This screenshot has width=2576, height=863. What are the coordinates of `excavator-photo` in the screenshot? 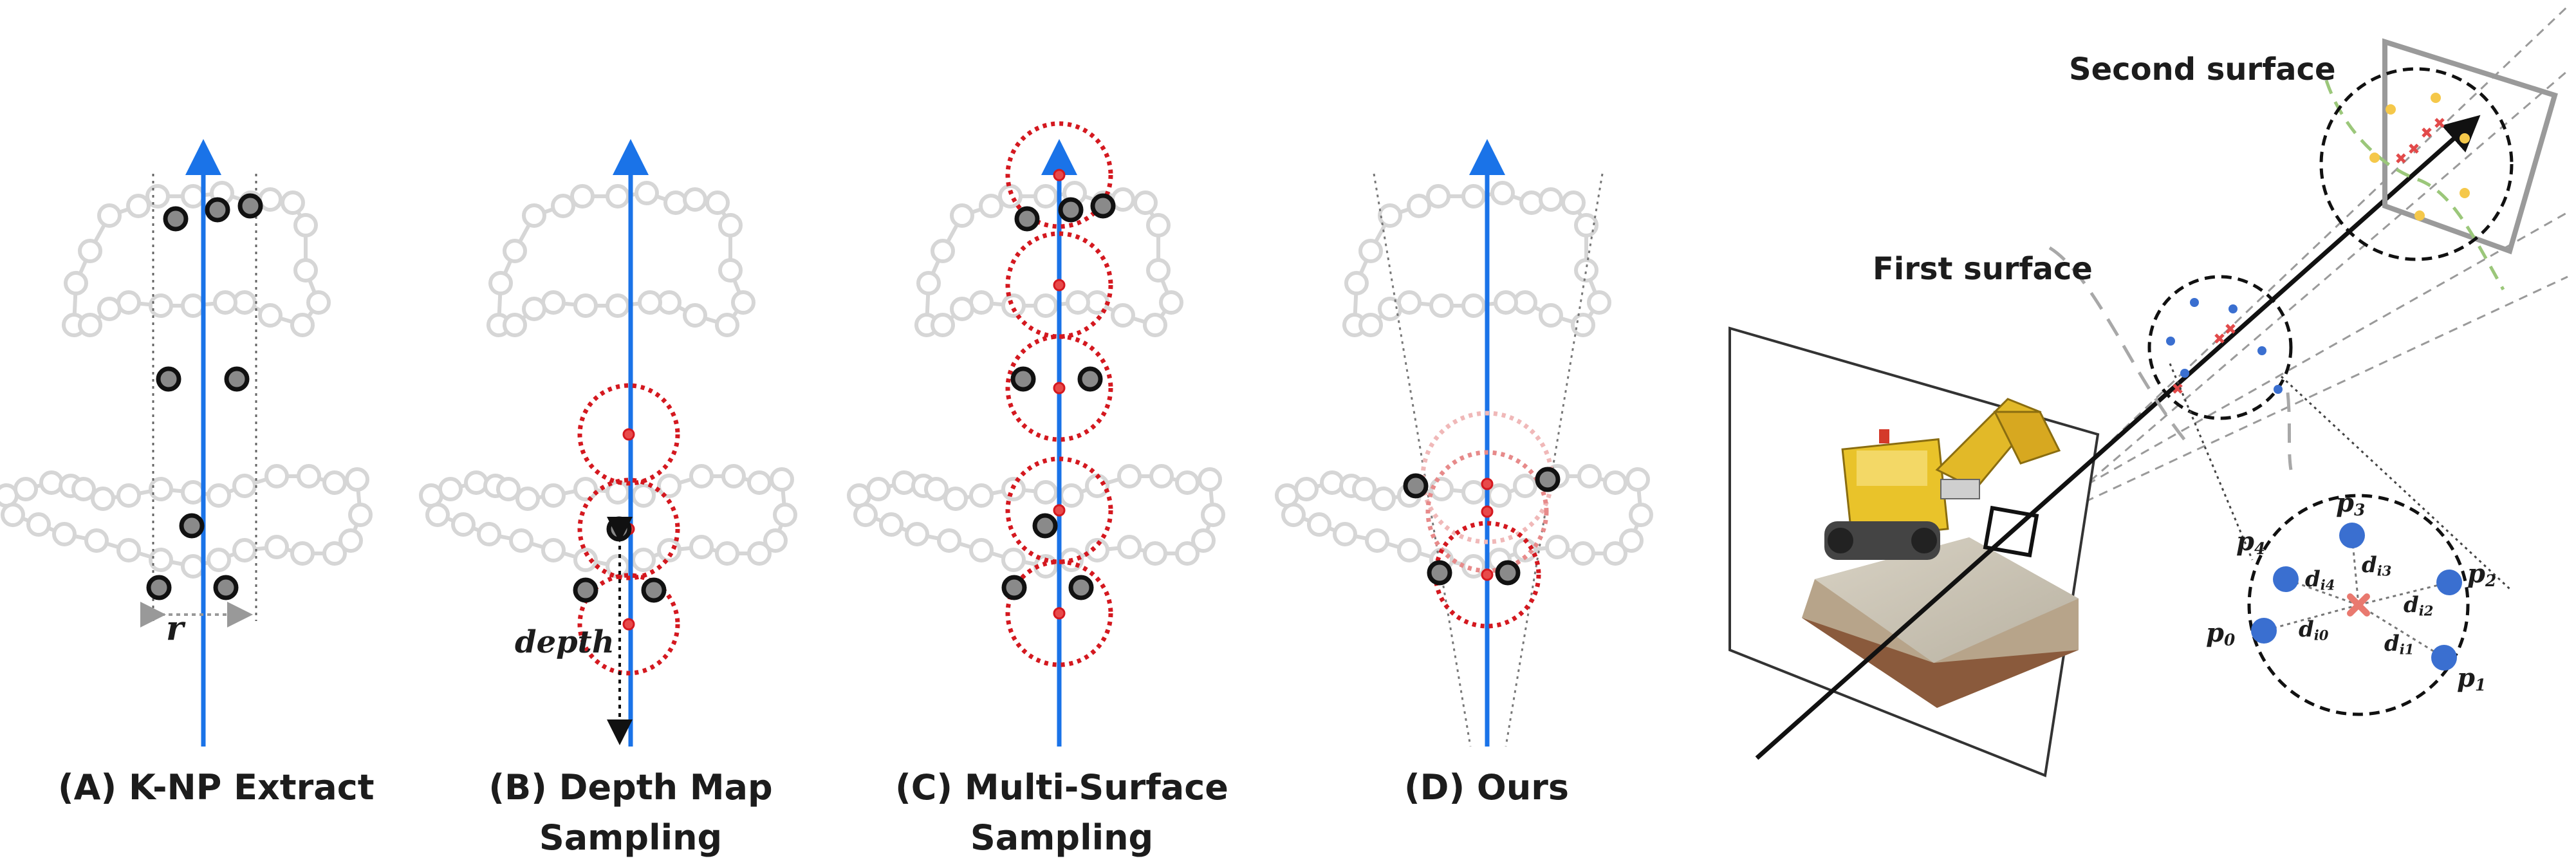 It's located at (1940, 553).